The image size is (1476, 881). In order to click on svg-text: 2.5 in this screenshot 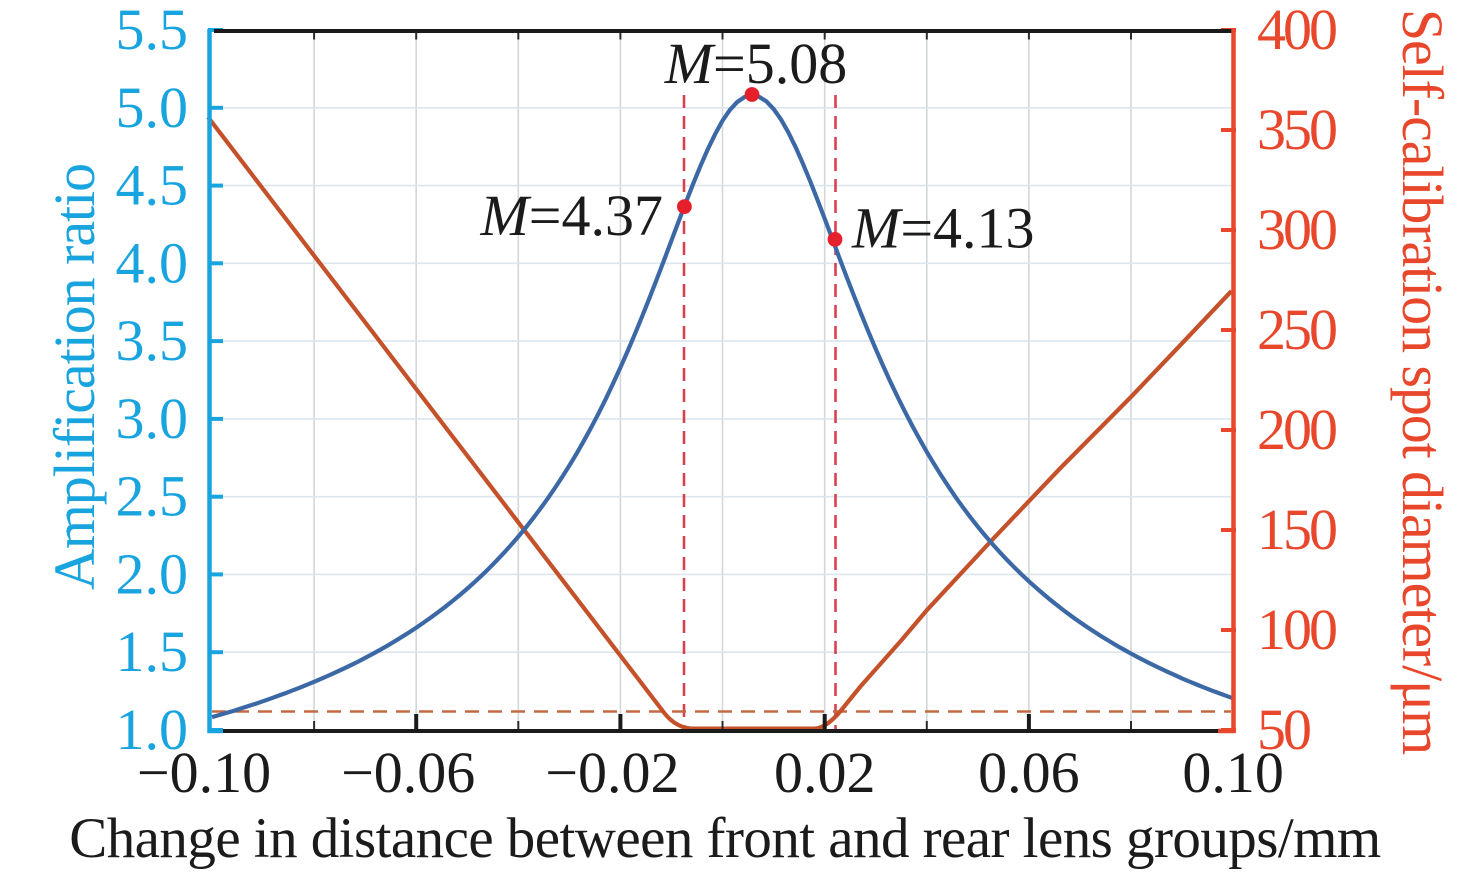, I will do `click(152, 496)`.